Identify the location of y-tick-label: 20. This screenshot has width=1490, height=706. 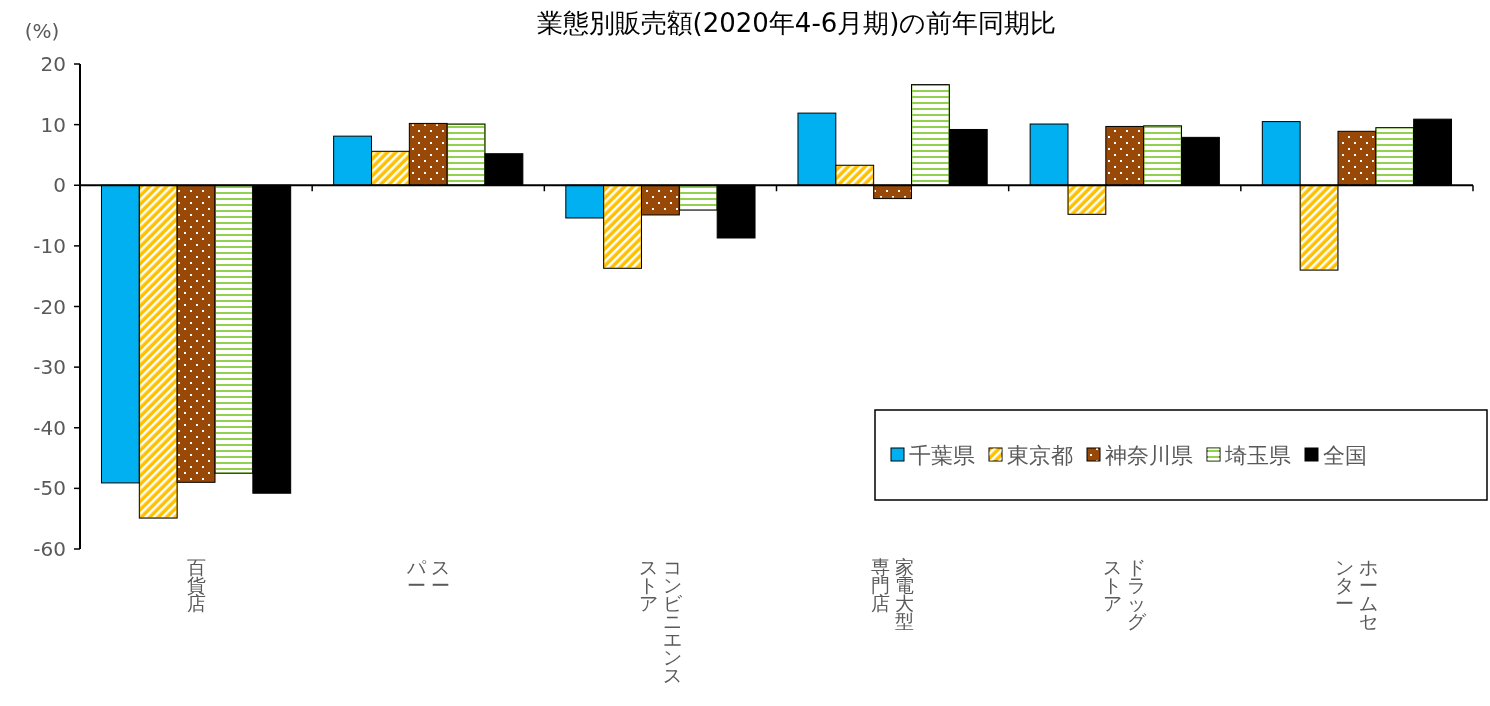
(53, 64).